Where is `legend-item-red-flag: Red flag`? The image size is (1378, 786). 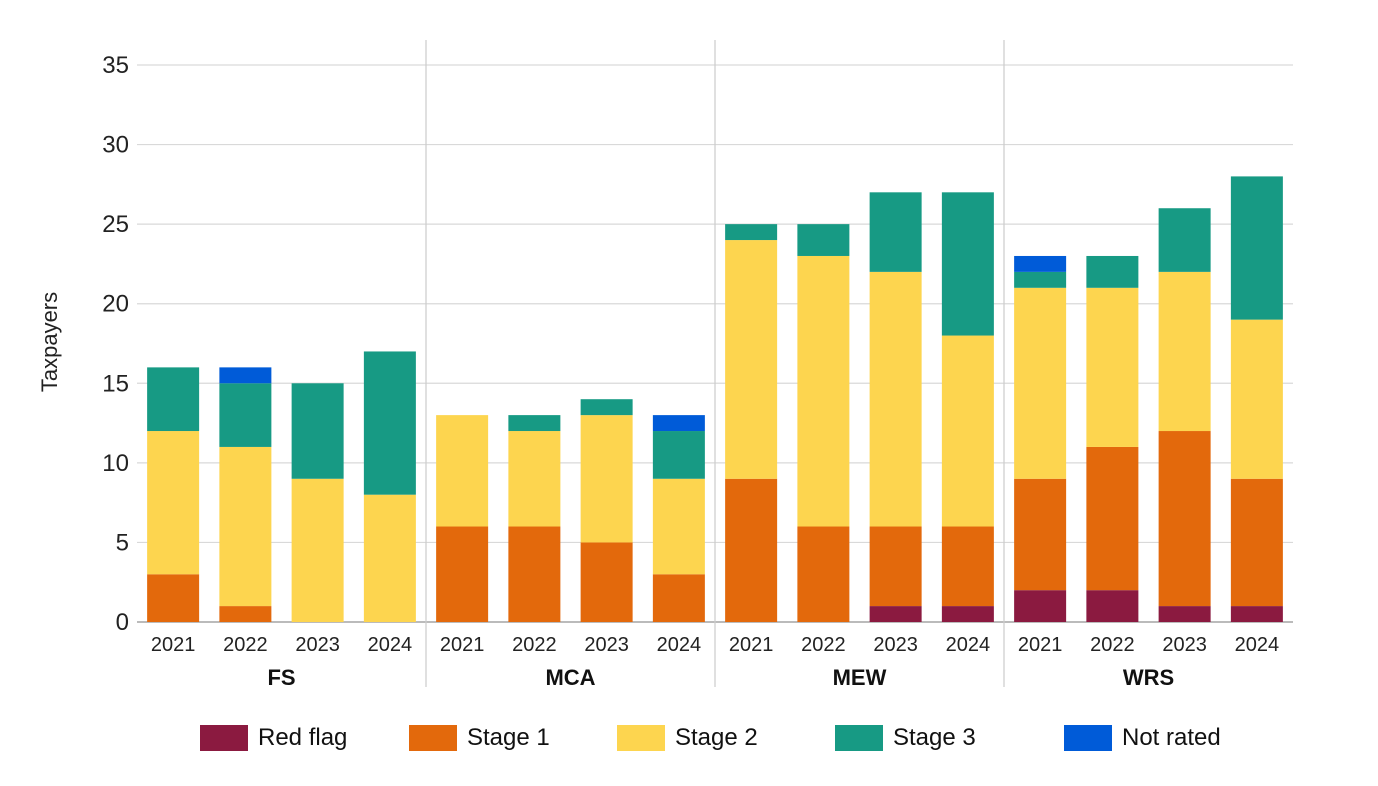
legend-item-red-flag: Red flag is located at coordinates (273, 738).